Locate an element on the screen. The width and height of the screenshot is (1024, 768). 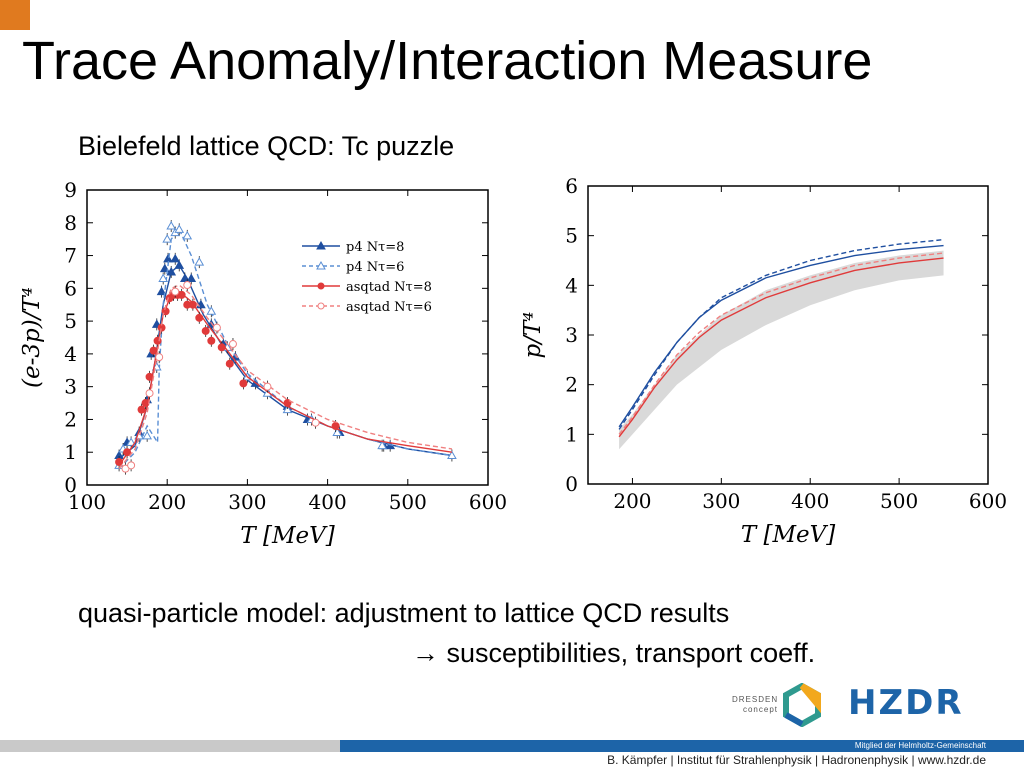
legend-label-p4-n-8: p4 Nτ=8 is located at coordinates (375, 247).